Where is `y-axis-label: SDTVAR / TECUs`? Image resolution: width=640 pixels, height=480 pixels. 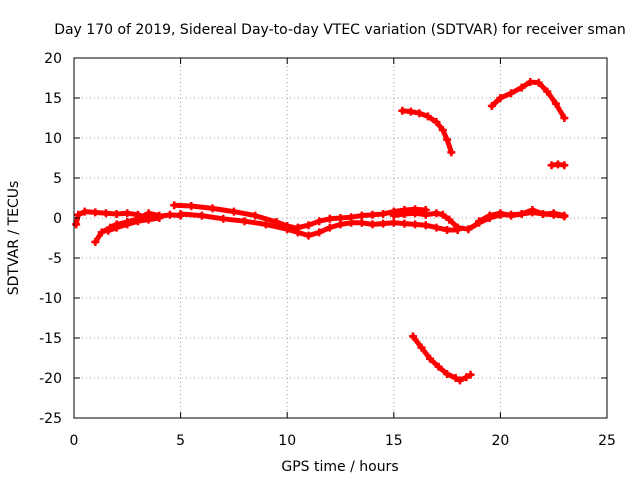
y-axis-label: SDTVAR / TECUs is located at coordinates (14, 238).